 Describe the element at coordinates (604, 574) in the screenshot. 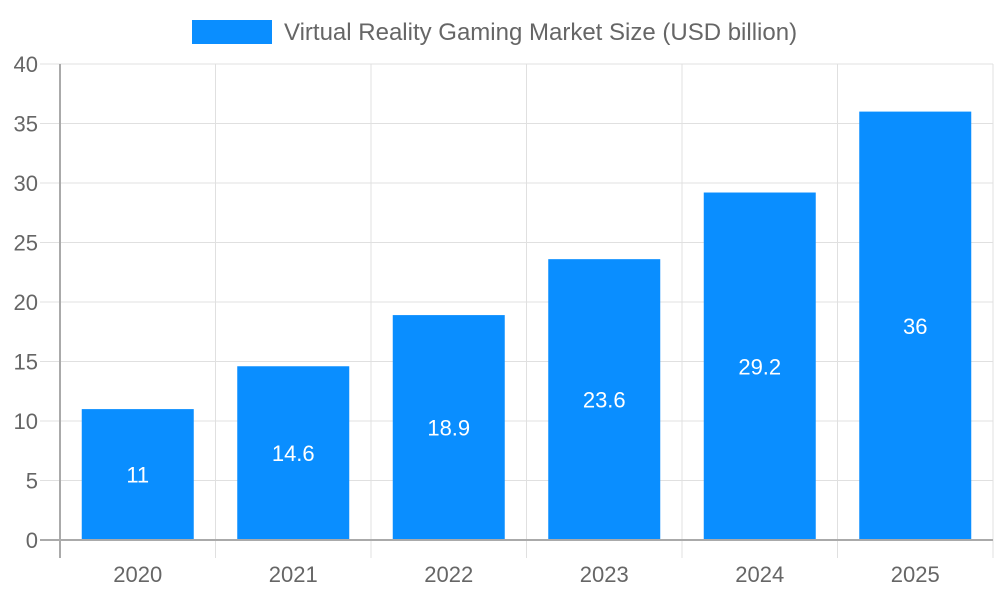

I see `x-tick-label: 2023` at that location.